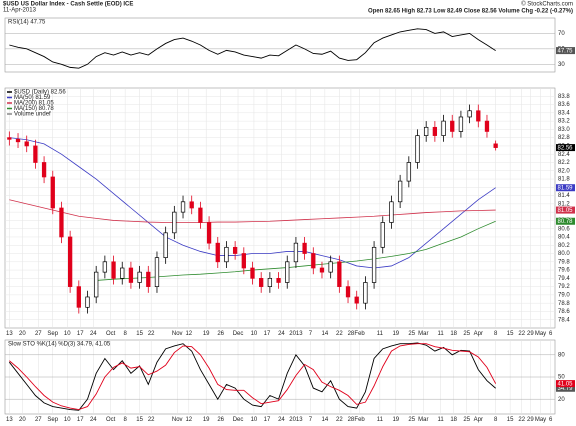 Image resolution: width=576 pixels, height=426 pixels. I want to click on panel-title: Slow STO %K(14) %D(3) 34.79, 41.05, so click(59, 345).